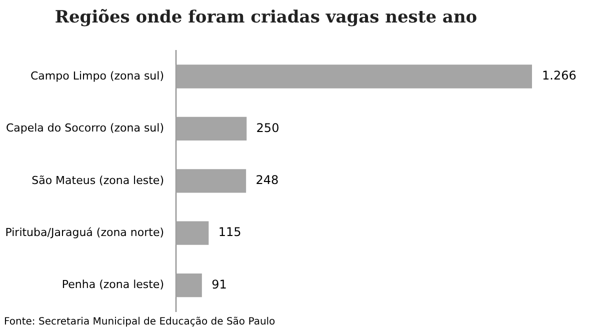 The width and height of the screenshot is (591, 330). What do you see at coordinates (98, 180) in the screenshot?
I see `y-tick-label: São Mateus (zona leste)` at bounding box center [98, 180].